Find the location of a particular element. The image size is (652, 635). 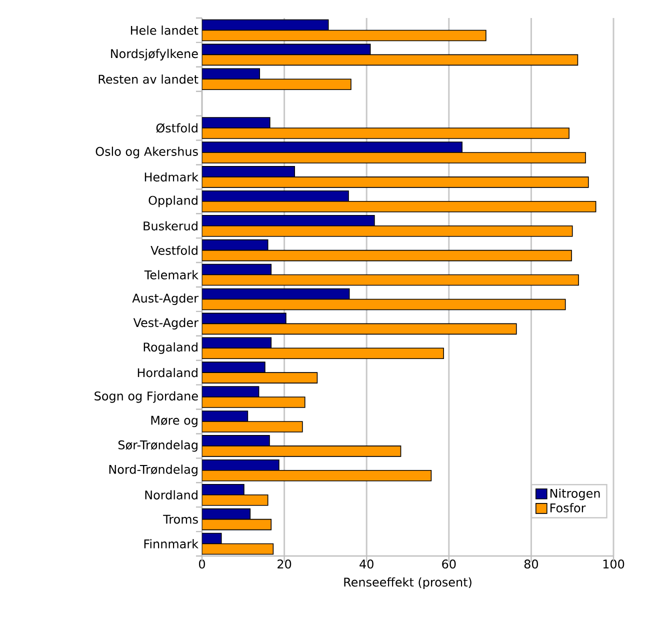

y-tick-label: Vestfold is located at coordinates (174, 250).